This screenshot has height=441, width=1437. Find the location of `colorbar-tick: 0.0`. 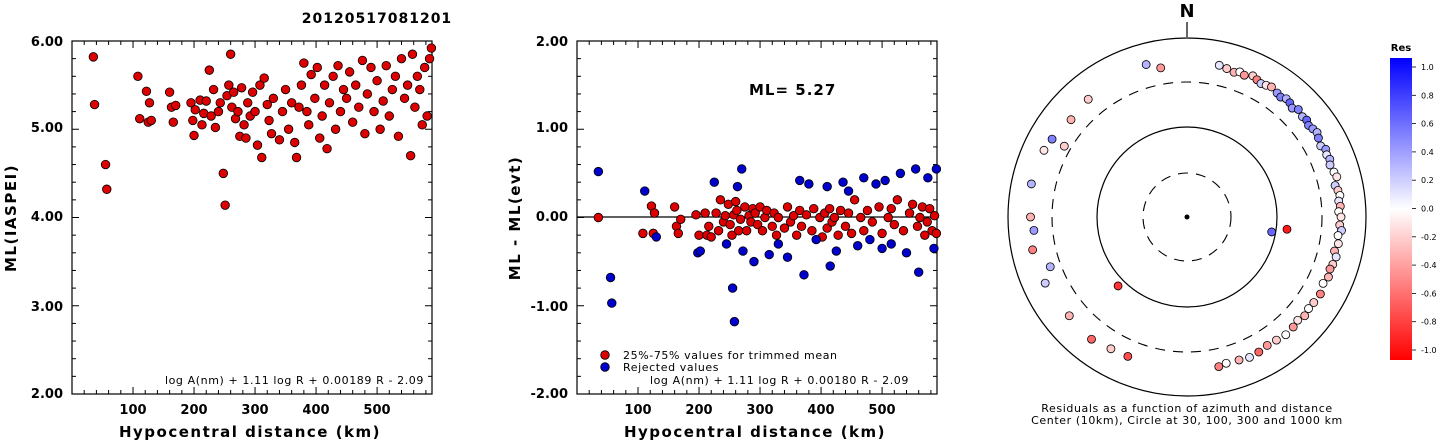

colorbar-tick: 0.0 is located at coordinates (1427, 209).